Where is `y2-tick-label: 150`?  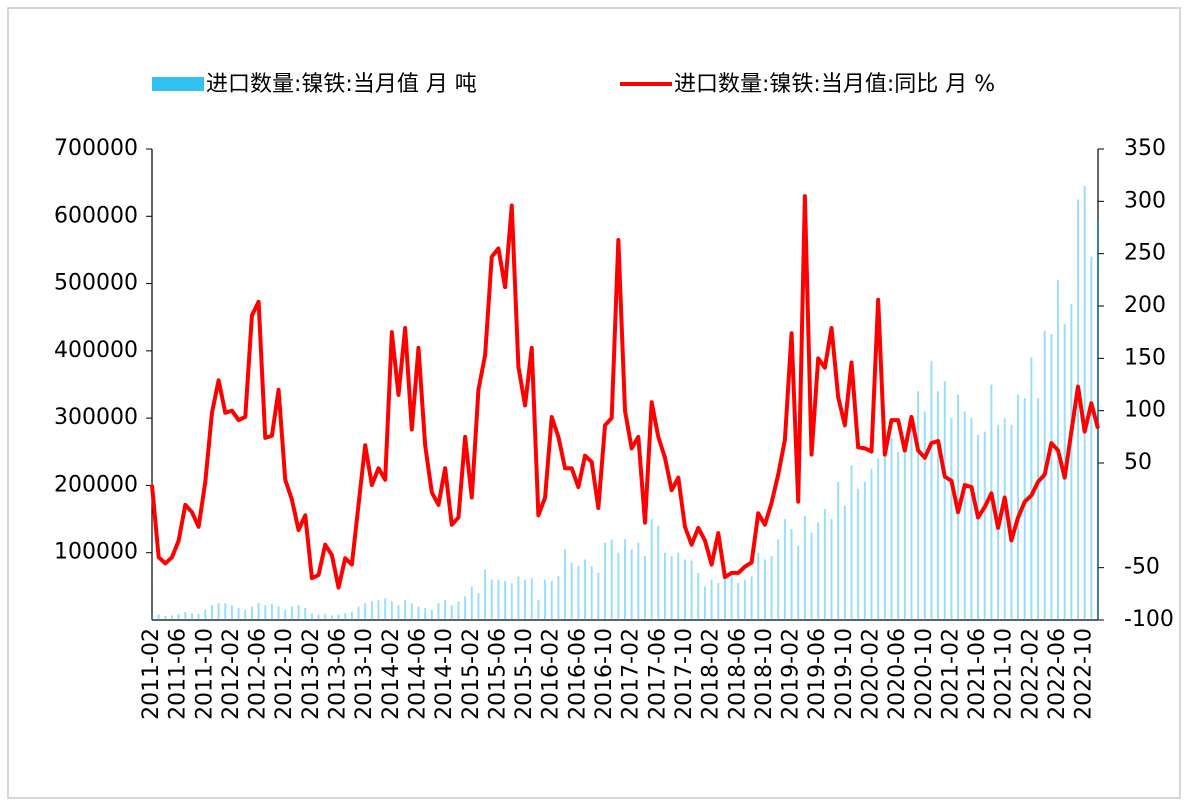
y2-tick-label: 150 is located at coordinates (1145, 357).